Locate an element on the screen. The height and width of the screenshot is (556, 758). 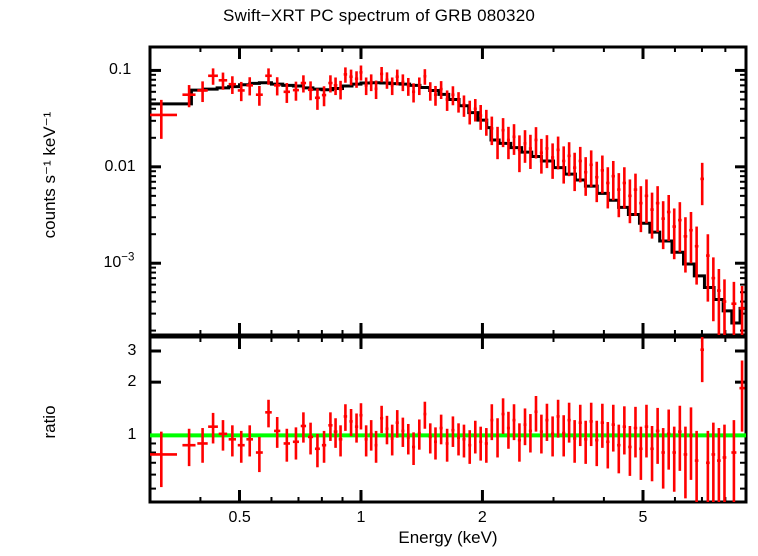
x-tick-label: 2 is located at coordinates (482, 517).